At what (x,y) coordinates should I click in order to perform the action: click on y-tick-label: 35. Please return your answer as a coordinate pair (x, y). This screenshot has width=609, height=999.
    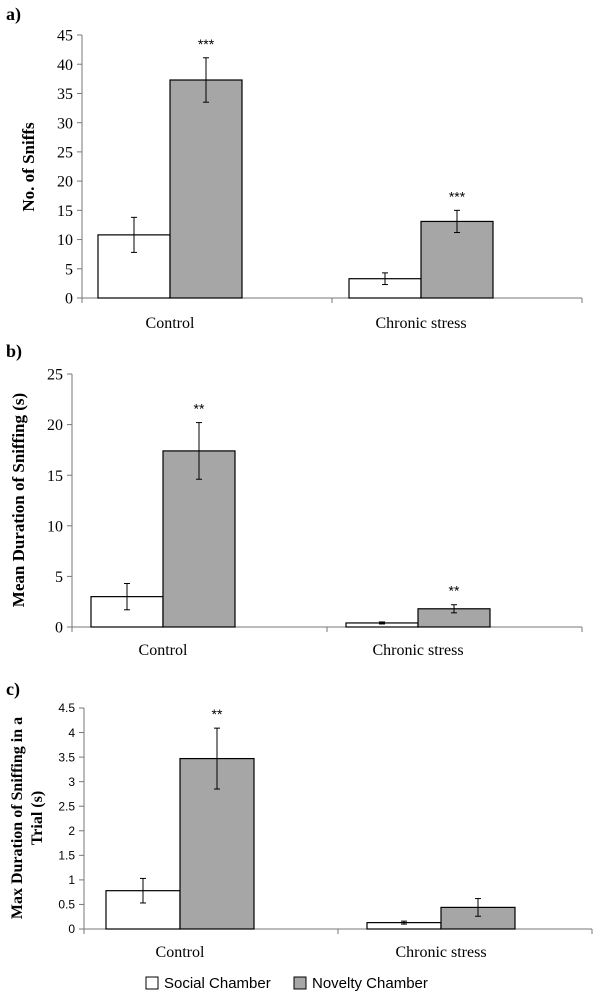
    Looking at the image, I should click on (65, 94).